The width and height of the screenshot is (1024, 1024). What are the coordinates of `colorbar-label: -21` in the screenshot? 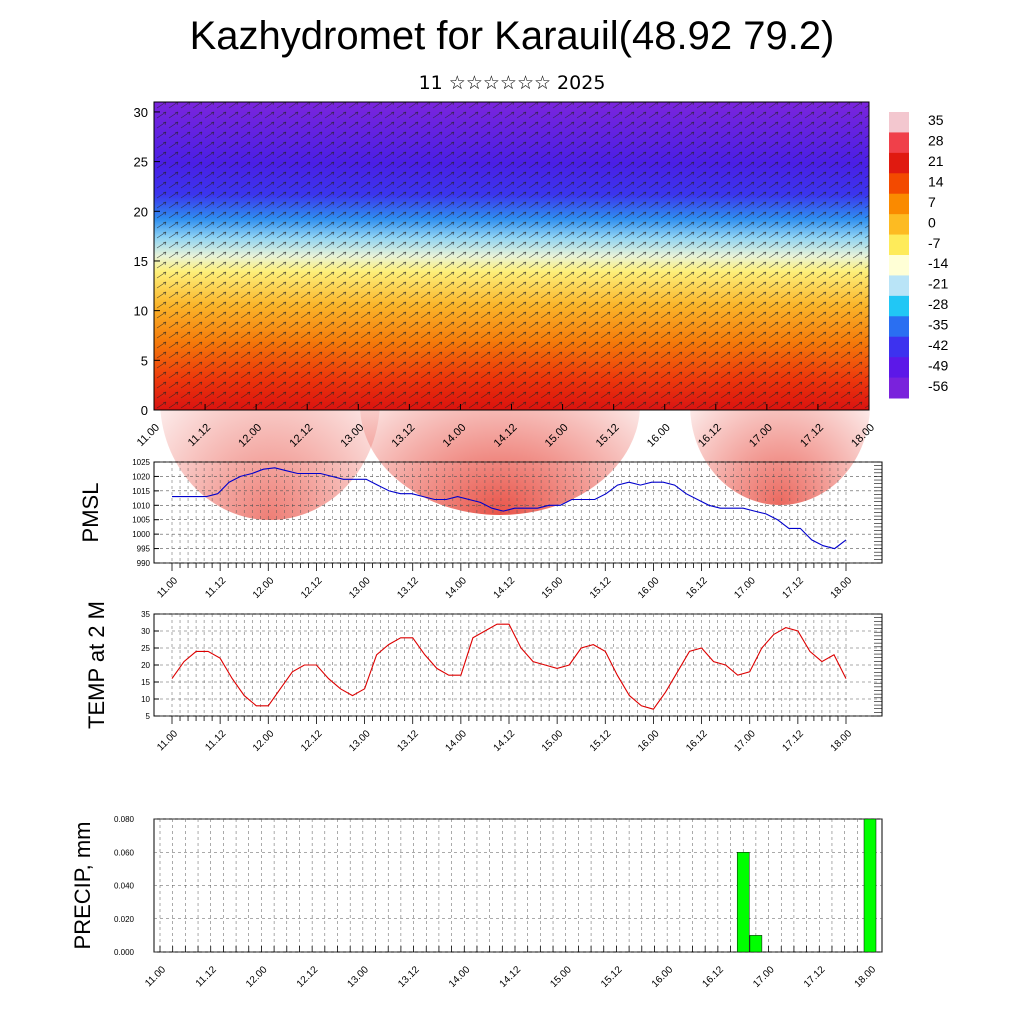 It's located at (938, 284).